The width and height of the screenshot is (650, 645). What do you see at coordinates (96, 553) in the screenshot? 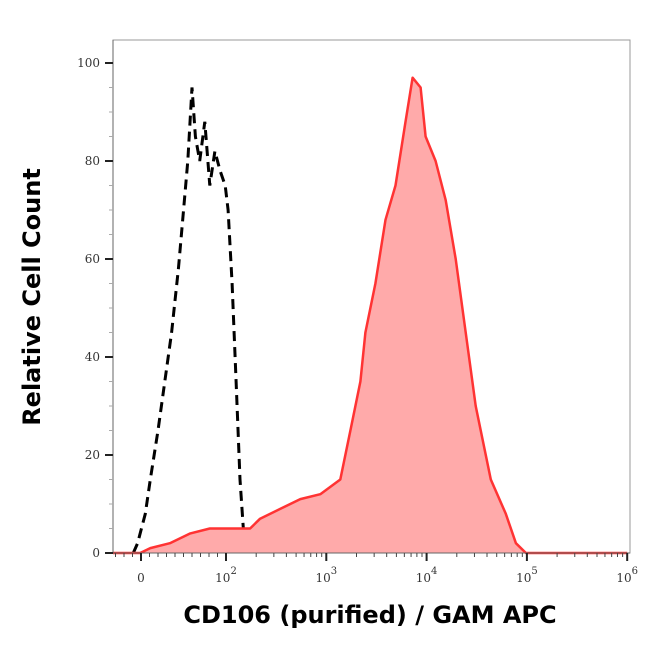
I see `y-tick-label: 0` at bounding box center [96, 553].